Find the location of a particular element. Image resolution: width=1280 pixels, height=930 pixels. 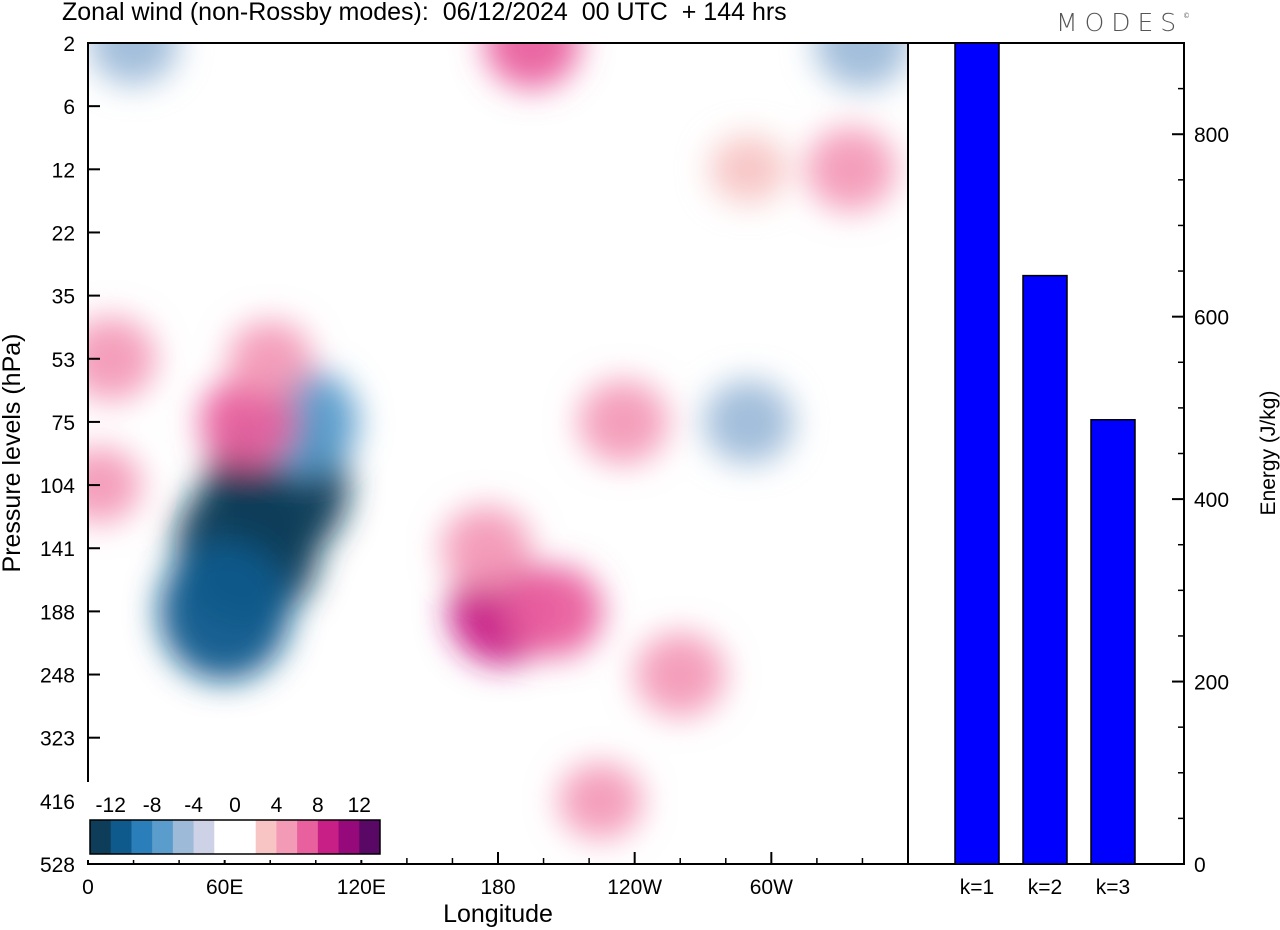

energy-bar-k=3 is located at coordinates (1113, 641).